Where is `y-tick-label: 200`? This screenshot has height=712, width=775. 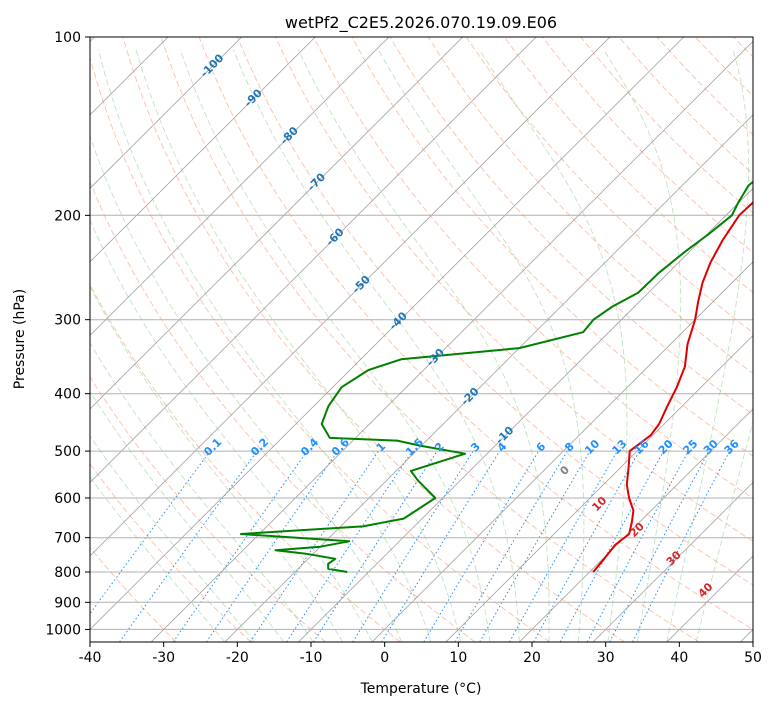
y-tick-label: 200 is located at coordinates (67, 216).